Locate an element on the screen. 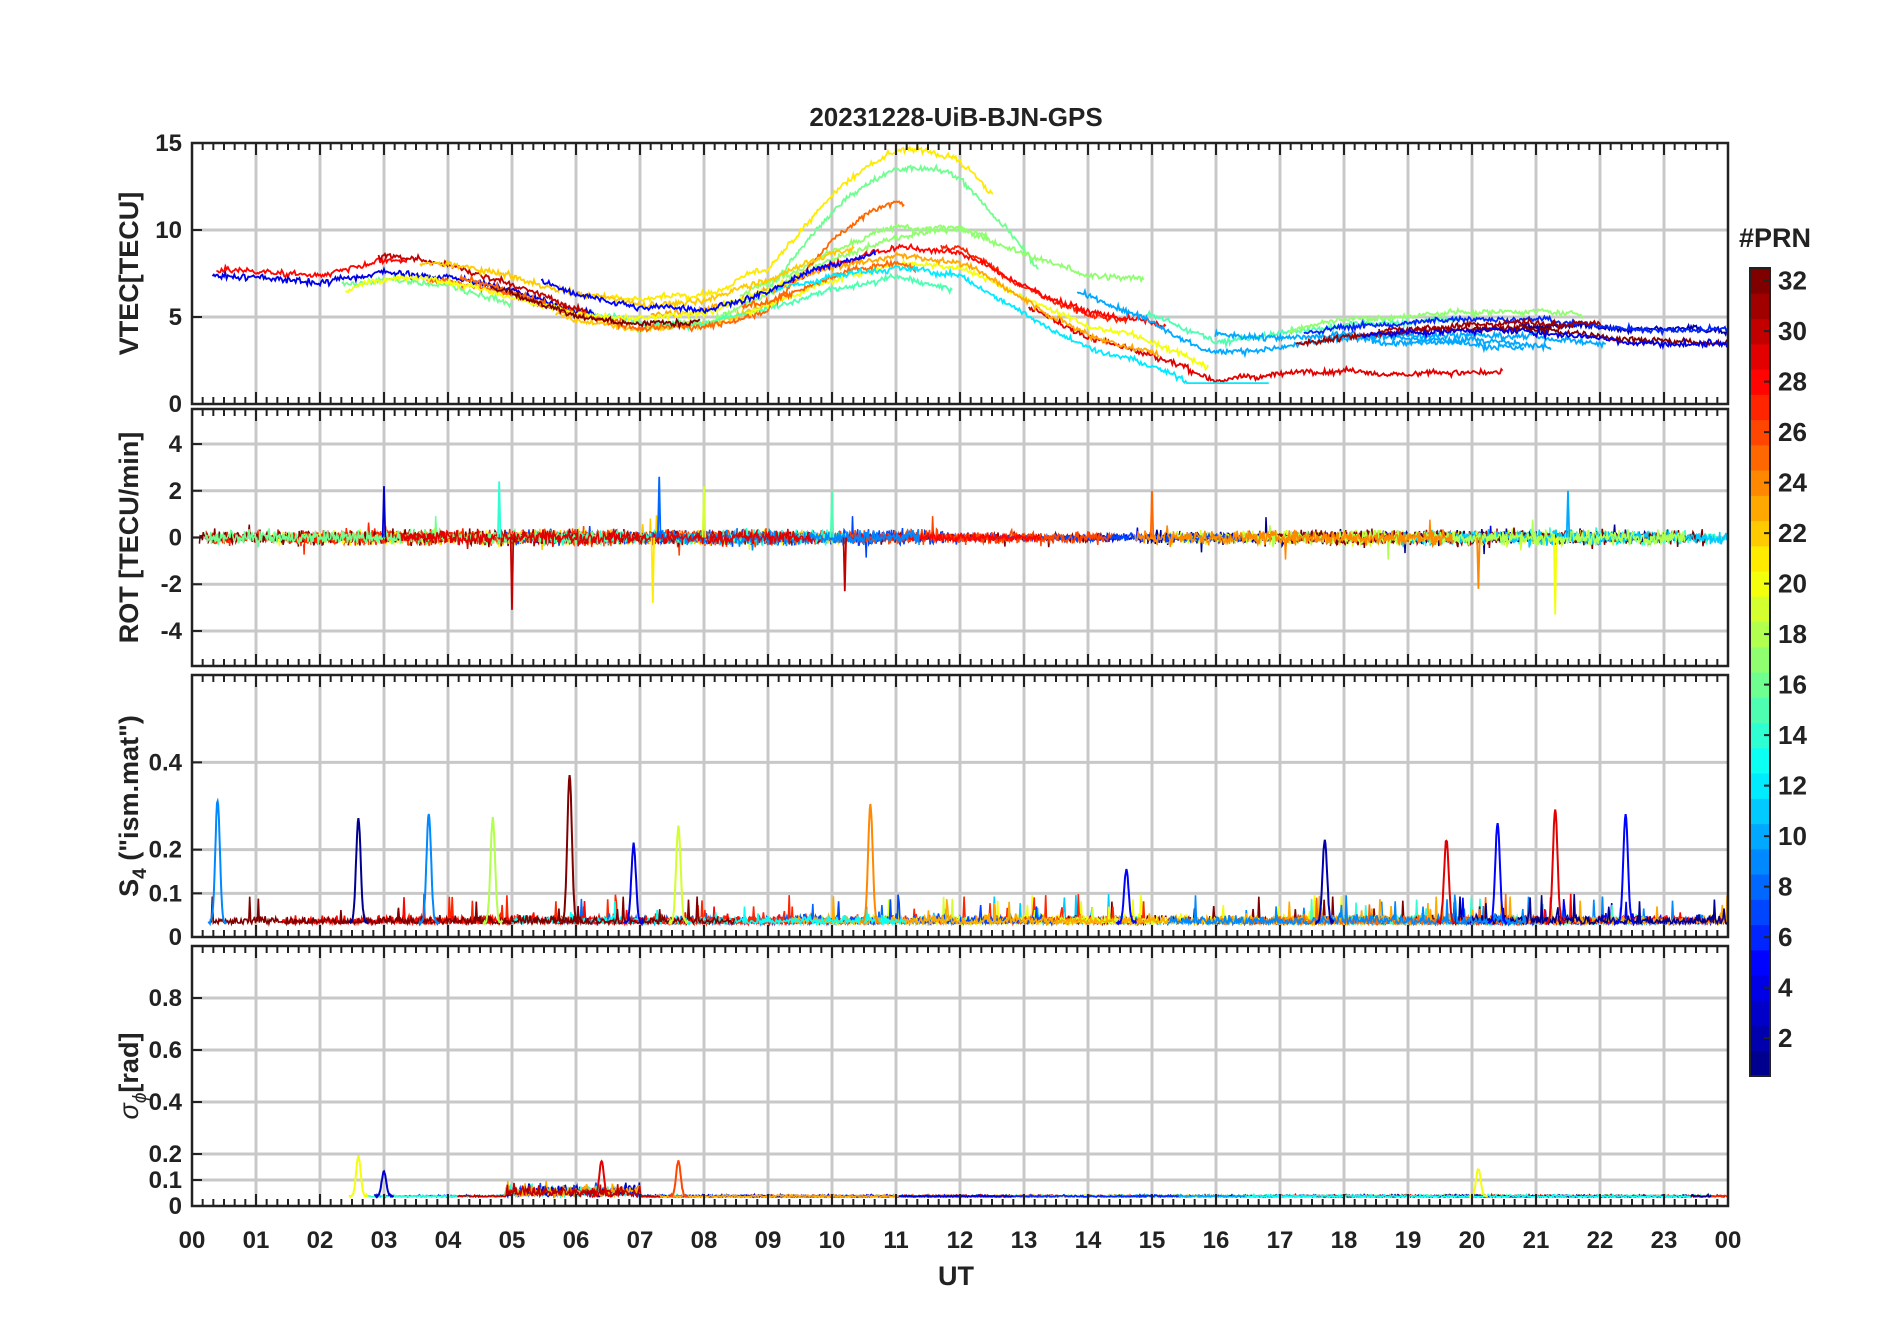  x-tick-label: 06 is located at coordinates (576, 1240).